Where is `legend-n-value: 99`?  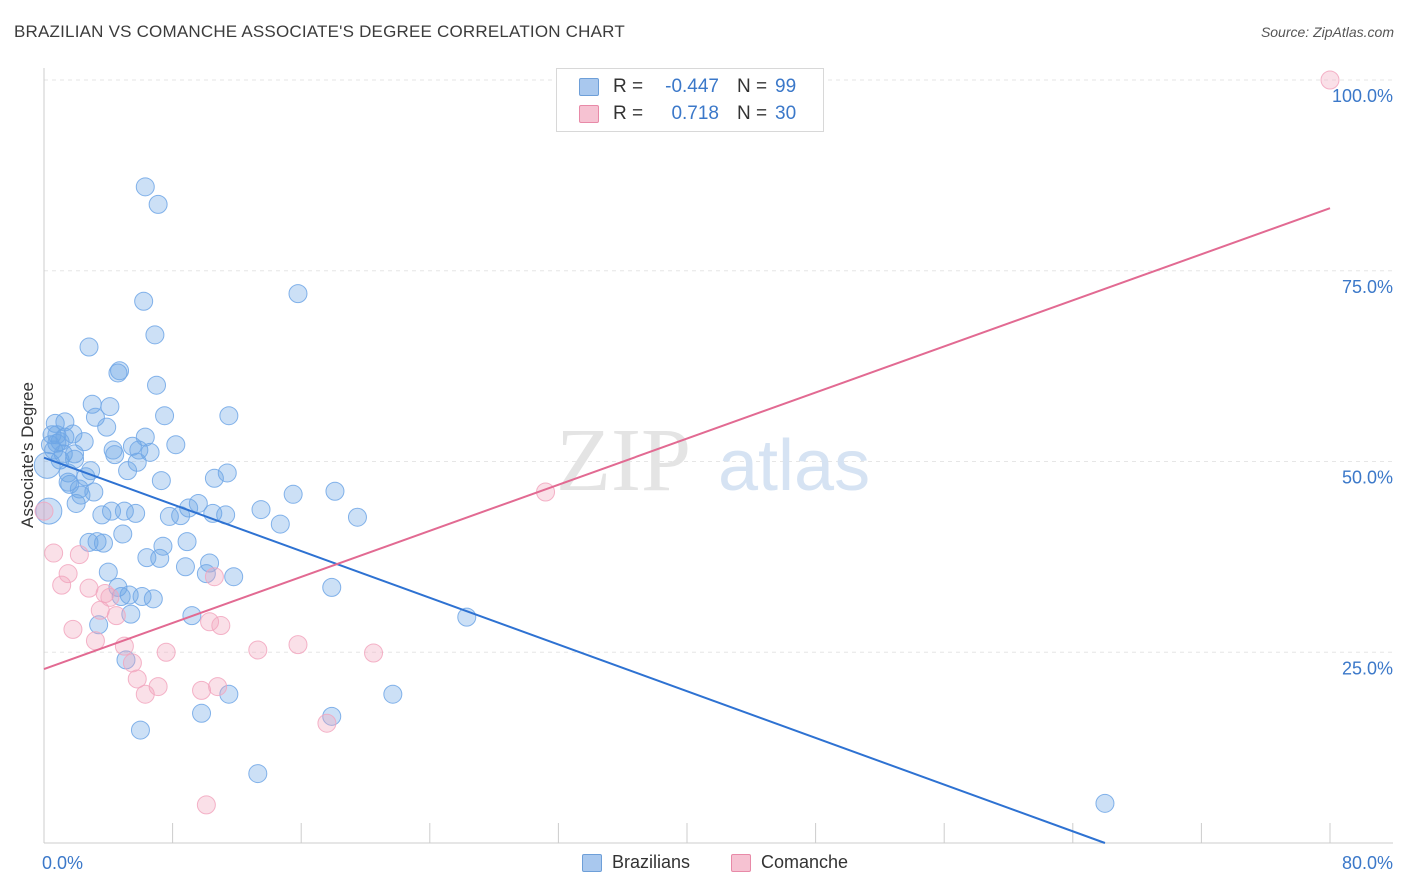 legend-n-value: 99 is located at coordinates (786, 86).